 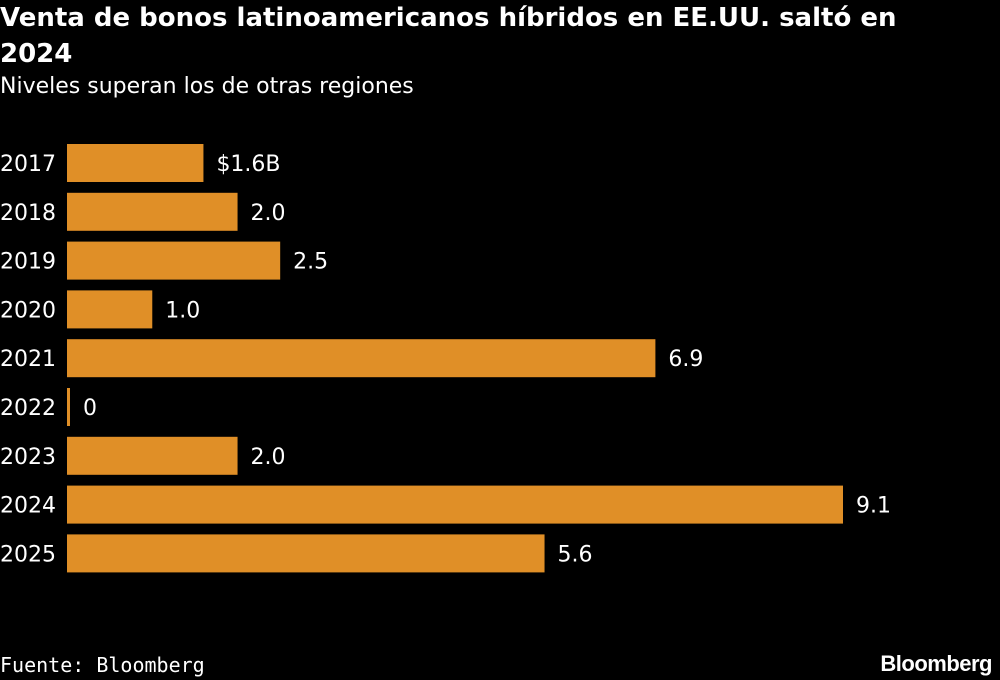 What do you see at coordinates (28, 310) in the screenshot?
I see `category-label: 2020` at bounding box center [28, 310].